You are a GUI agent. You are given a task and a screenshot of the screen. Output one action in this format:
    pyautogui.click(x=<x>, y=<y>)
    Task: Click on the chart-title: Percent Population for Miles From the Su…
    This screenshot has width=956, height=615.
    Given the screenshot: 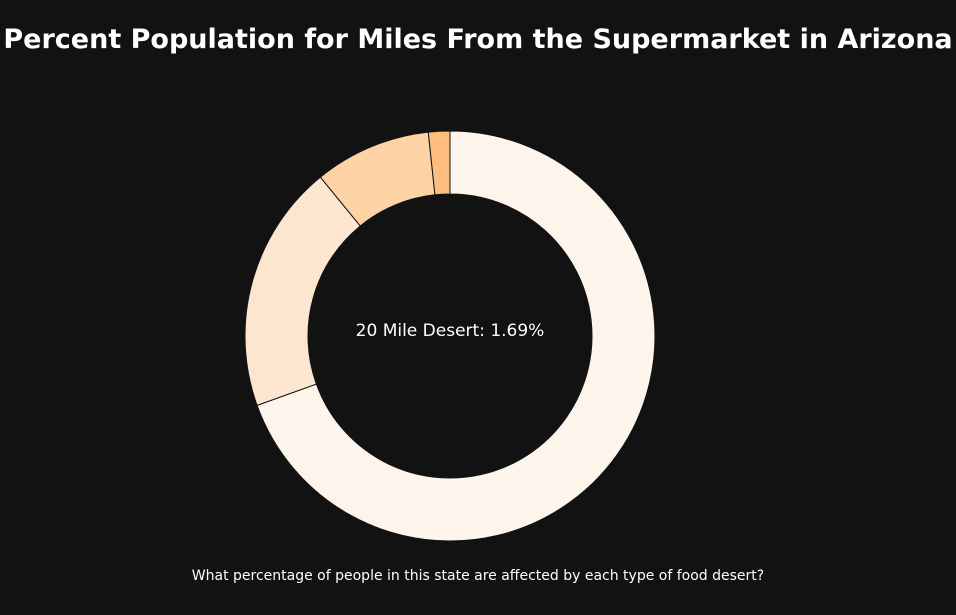 What is the action you would take?
    pyautogui.click(x=478, y=39)
    